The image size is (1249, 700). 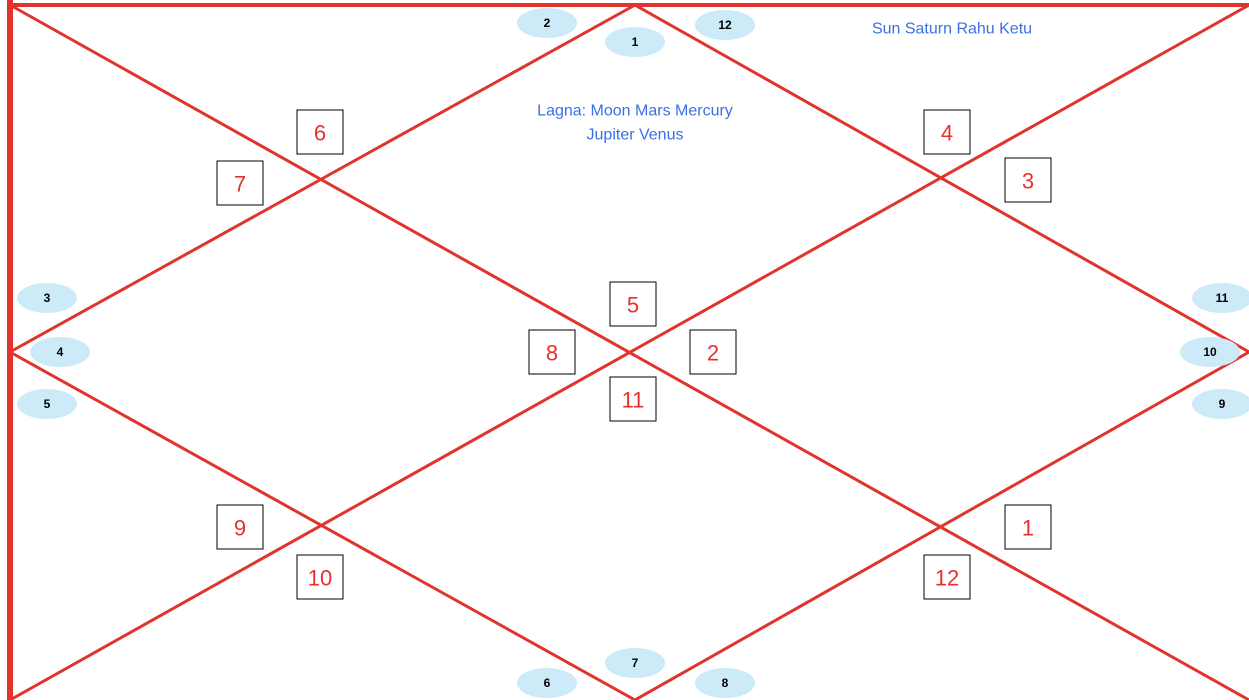 I want to click on house-marker-number: 8, so click(x=725, y=683).